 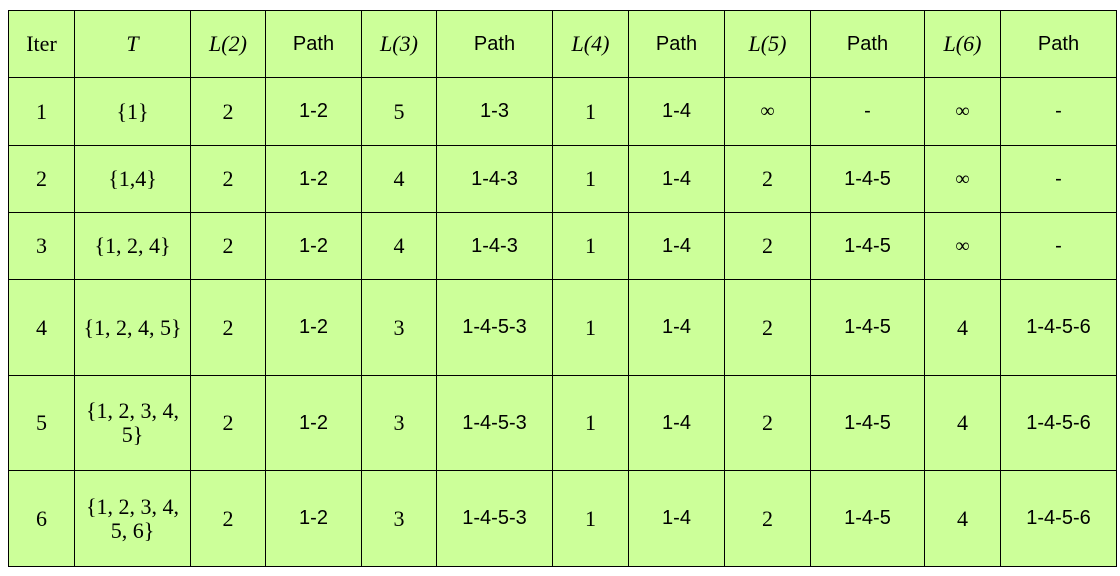 I want to click on cell-t: {1, 2, 4}, so click(x=132, y=246).